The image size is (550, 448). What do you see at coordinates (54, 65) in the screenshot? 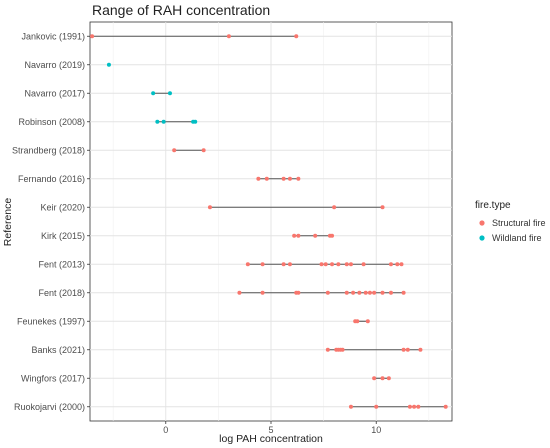
I see `y-tick-label: Navarro (2019)` at bounding box center [54, 65].